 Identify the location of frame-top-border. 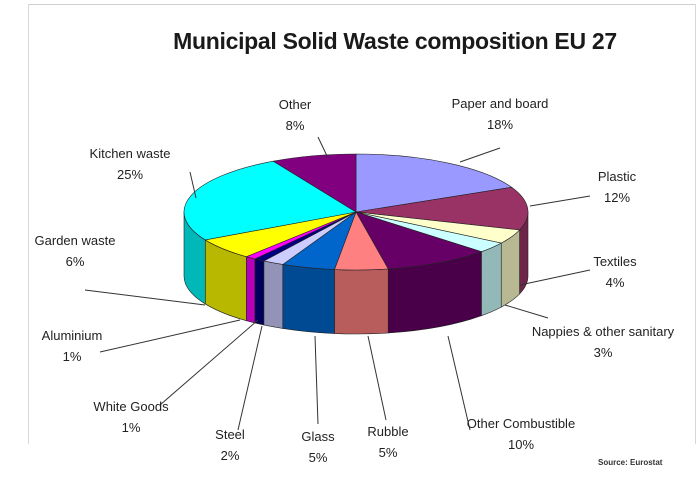
(362, 4).